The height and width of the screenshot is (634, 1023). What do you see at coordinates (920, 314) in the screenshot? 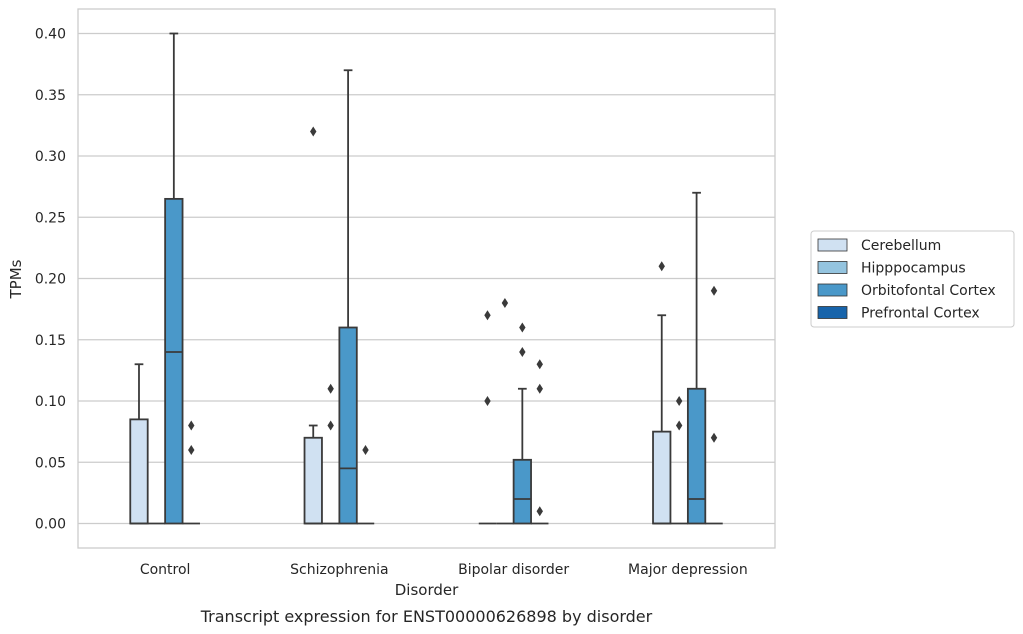
I see `legend-label: Prefrontal Cortex` at bounding box center [920, 314].